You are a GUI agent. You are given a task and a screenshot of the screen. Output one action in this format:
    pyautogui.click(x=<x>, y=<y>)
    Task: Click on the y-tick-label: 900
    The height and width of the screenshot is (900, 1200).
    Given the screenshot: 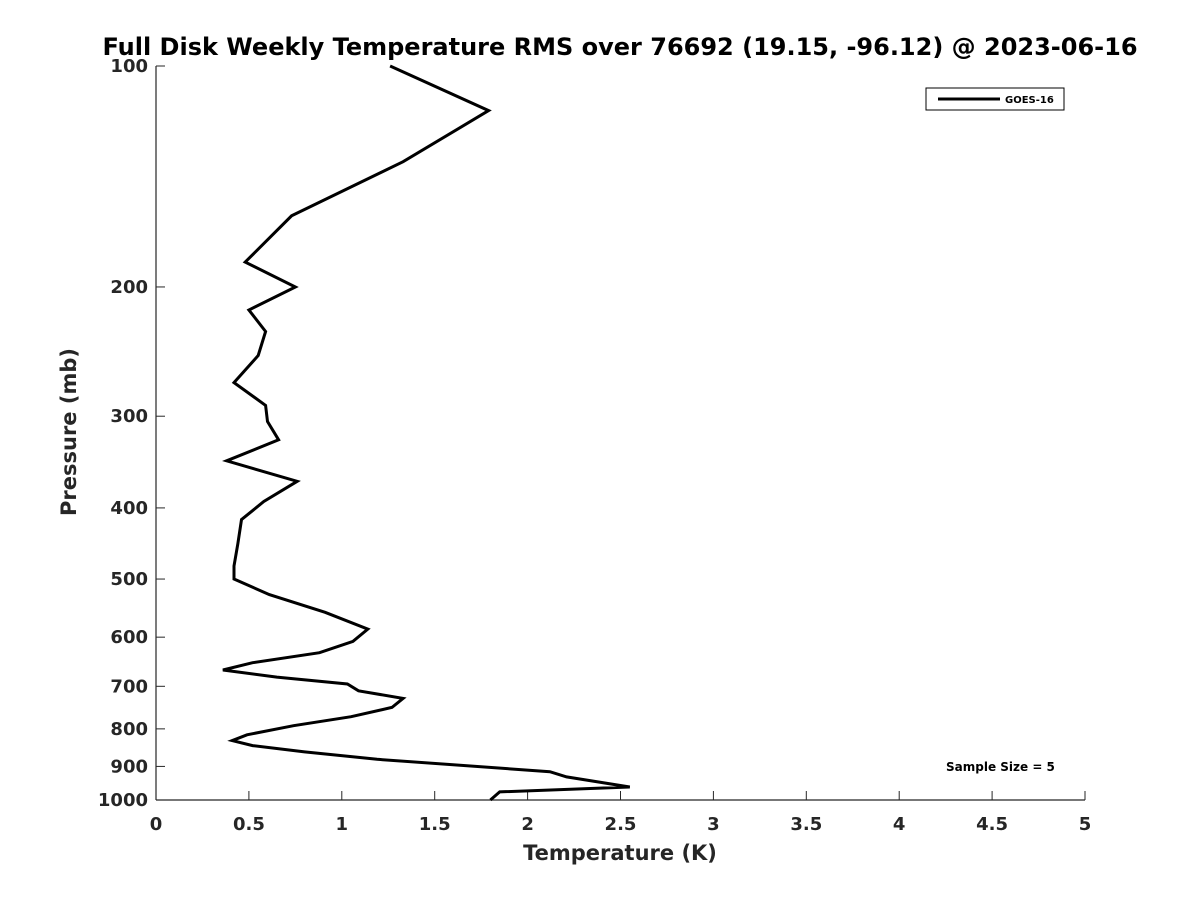 What is the action you would take?
    pyautogui.click(x=129, y=766)
    